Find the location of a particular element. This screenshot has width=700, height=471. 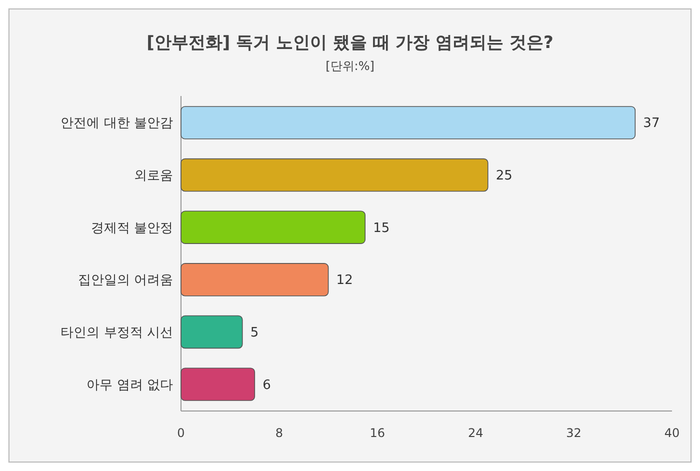

data-label: 25 is located at coordinates (504, 176).